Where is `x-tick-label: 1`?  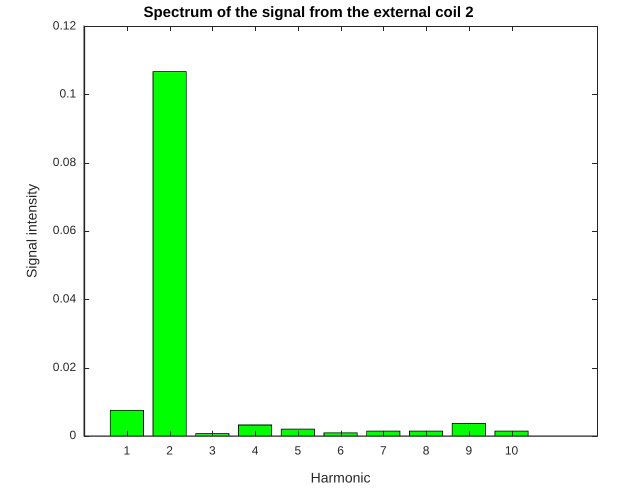 x-tick-label: 1 is located at coordinates (127, 450).